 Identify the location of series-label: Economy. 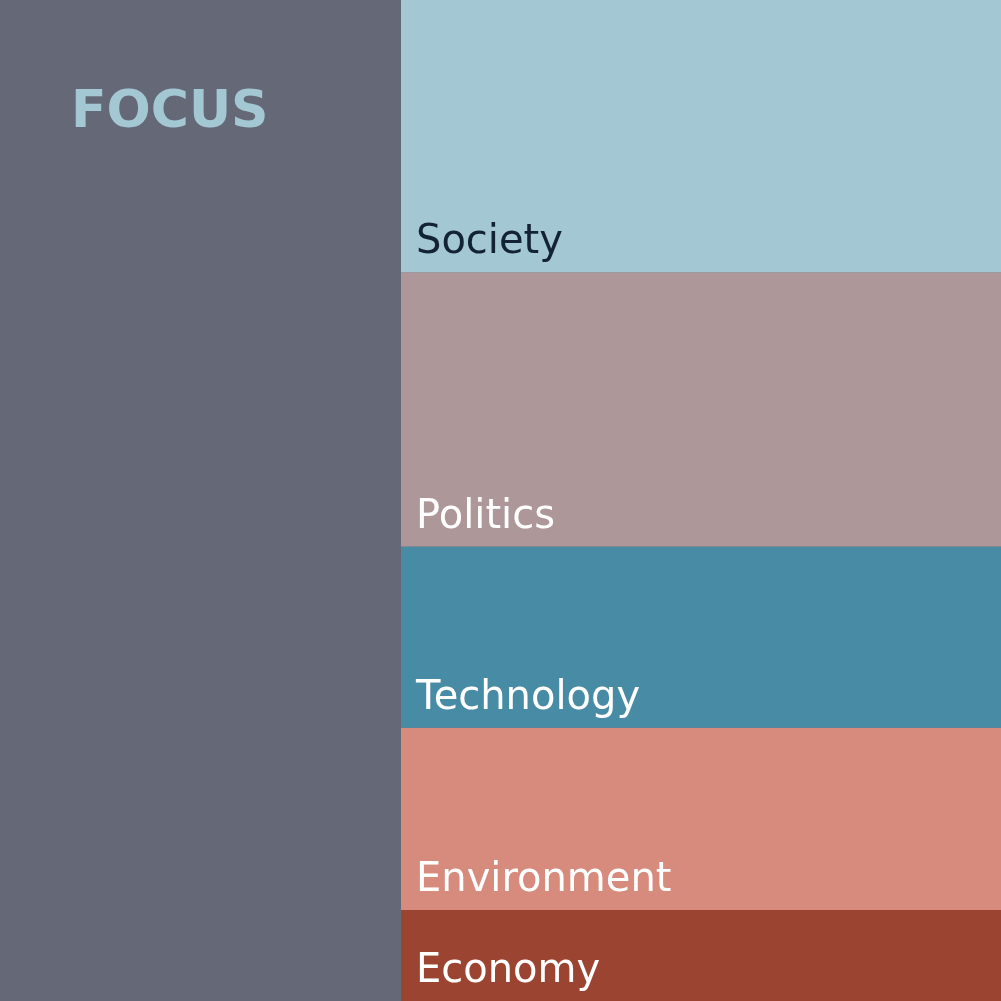
(508, 968).